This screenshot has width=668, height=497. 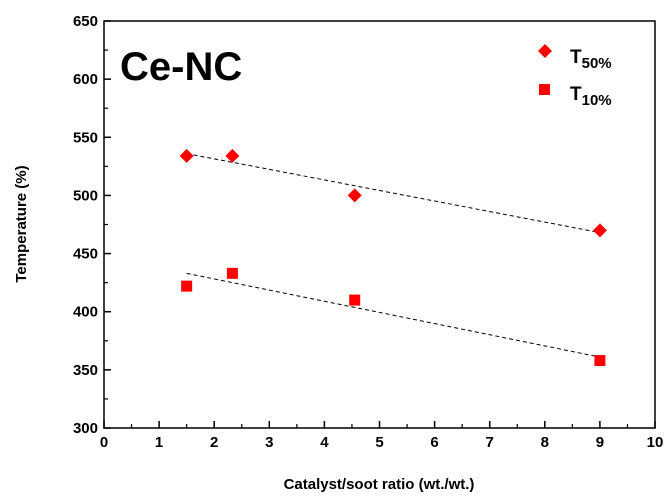 What do you see at coordinates (21, 223) in the screenshot?
I see `y-axis-label: Temperature (%)` at bounding box center [21, 223].